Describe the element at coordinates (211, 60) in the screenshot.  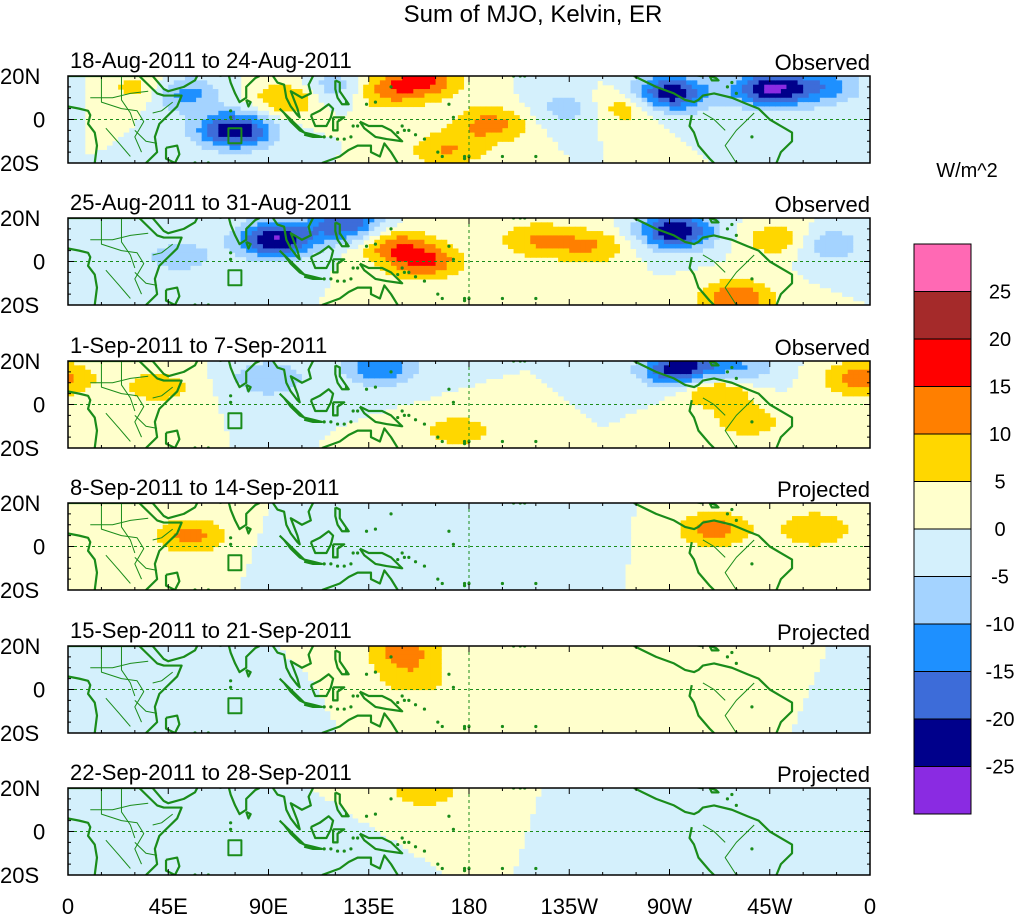
I see `panel-period-label: 18-Aug-2011 to 24-Aug-2011` at that location.